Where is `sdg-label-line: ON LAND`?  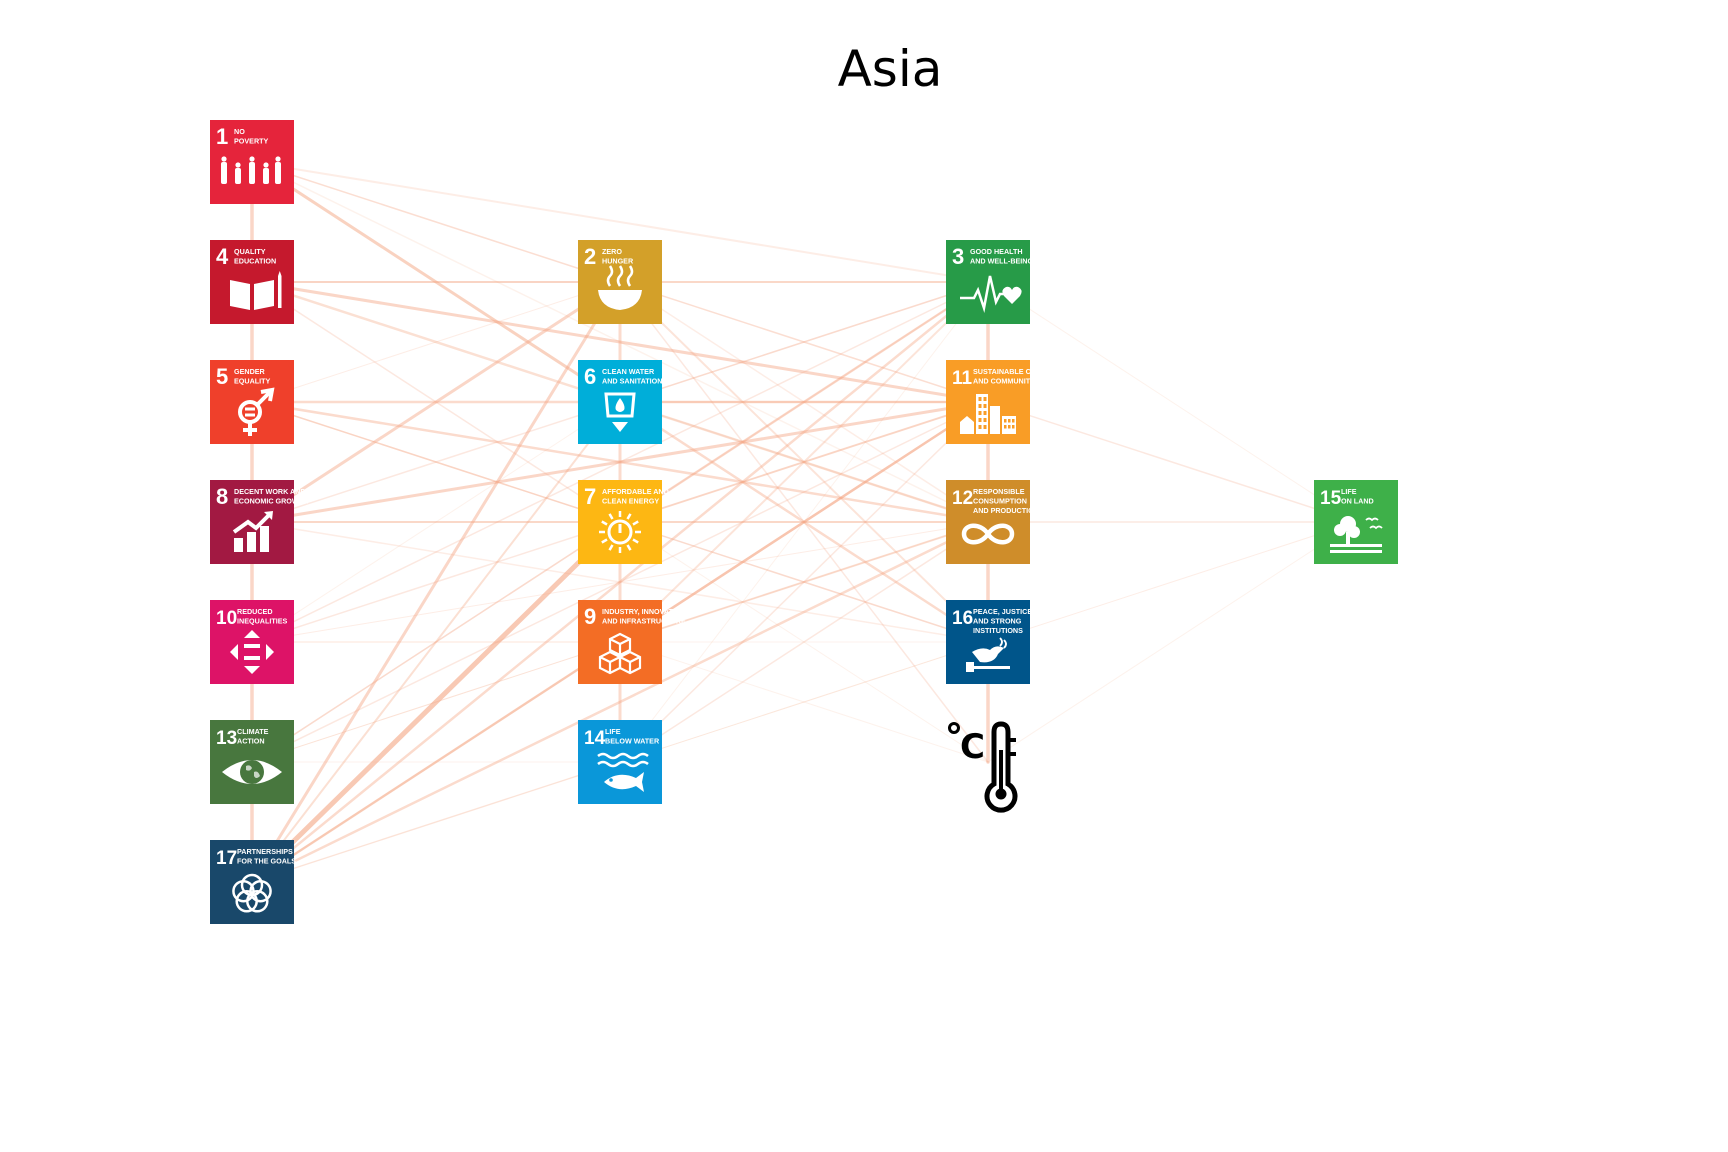 sdg-label-line: ON LAND is located at coordinates (1357, 501).